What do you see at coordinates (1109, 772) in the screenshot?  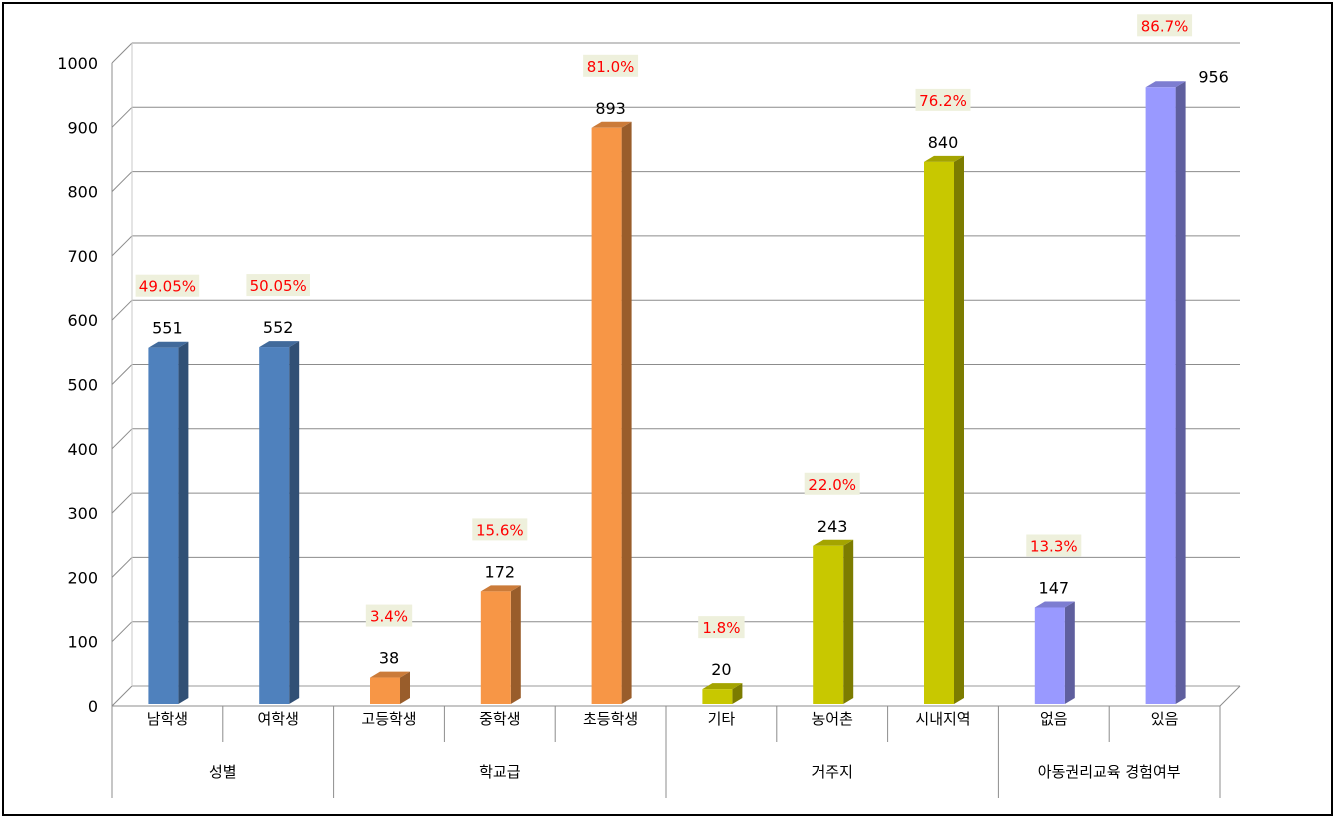 I see `group-label: 아동권리교육 경험여부` at bounding box center [1109, 772].